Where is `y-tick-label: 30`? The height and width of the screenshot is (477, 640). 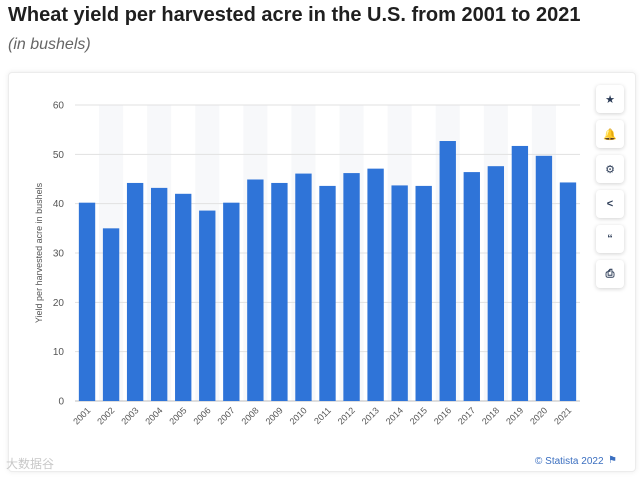
y-tick-label: 30 is located at coordinates (59, 254).